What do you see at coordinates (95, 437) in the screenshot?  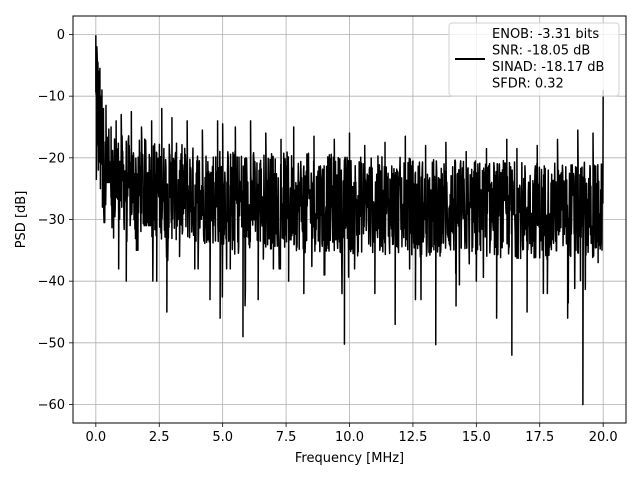 I see `x-tick-label: 0.0` at bounding box center [95, 437].